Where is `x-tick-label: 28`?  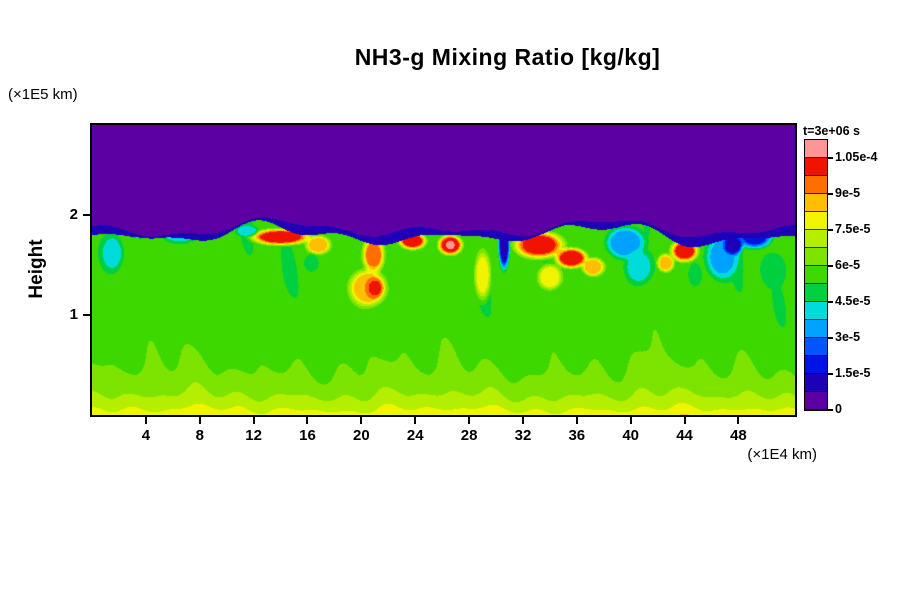 x-tick-label: 28 is located at coordinates (469, 435).